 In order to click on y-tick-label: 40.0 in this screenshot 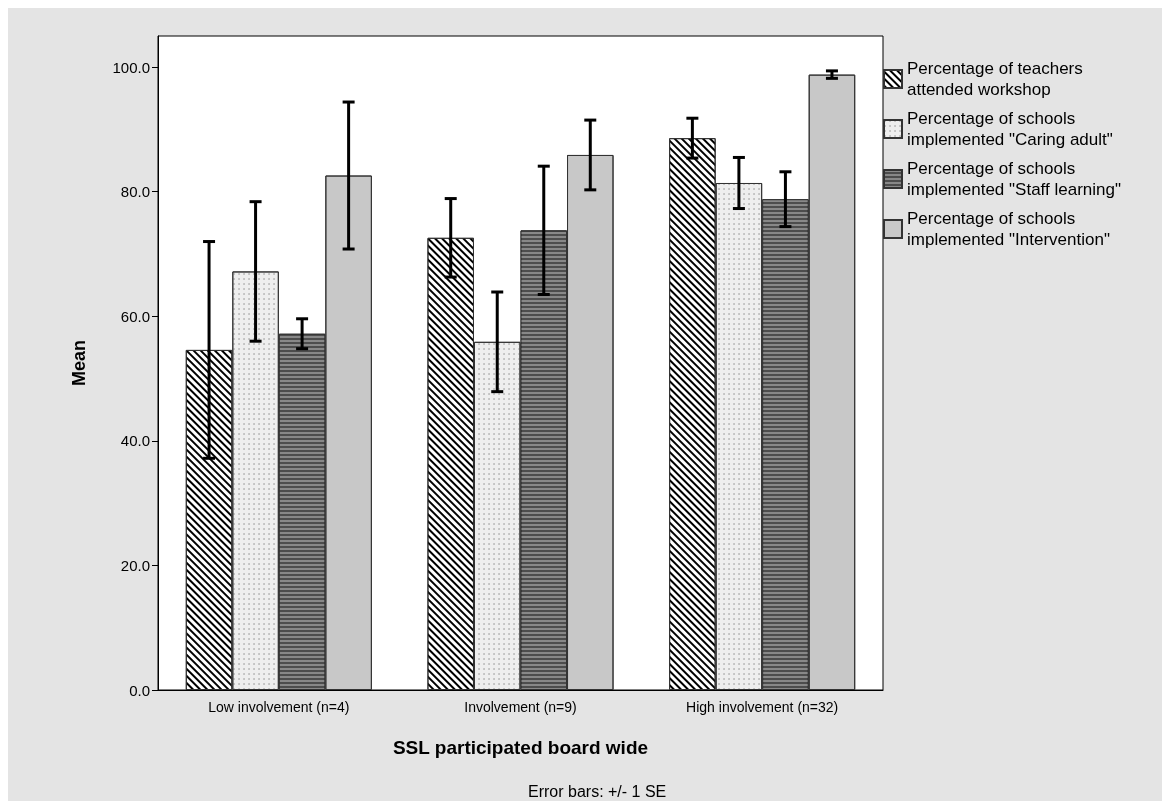, I will do `click(135, 441)`.